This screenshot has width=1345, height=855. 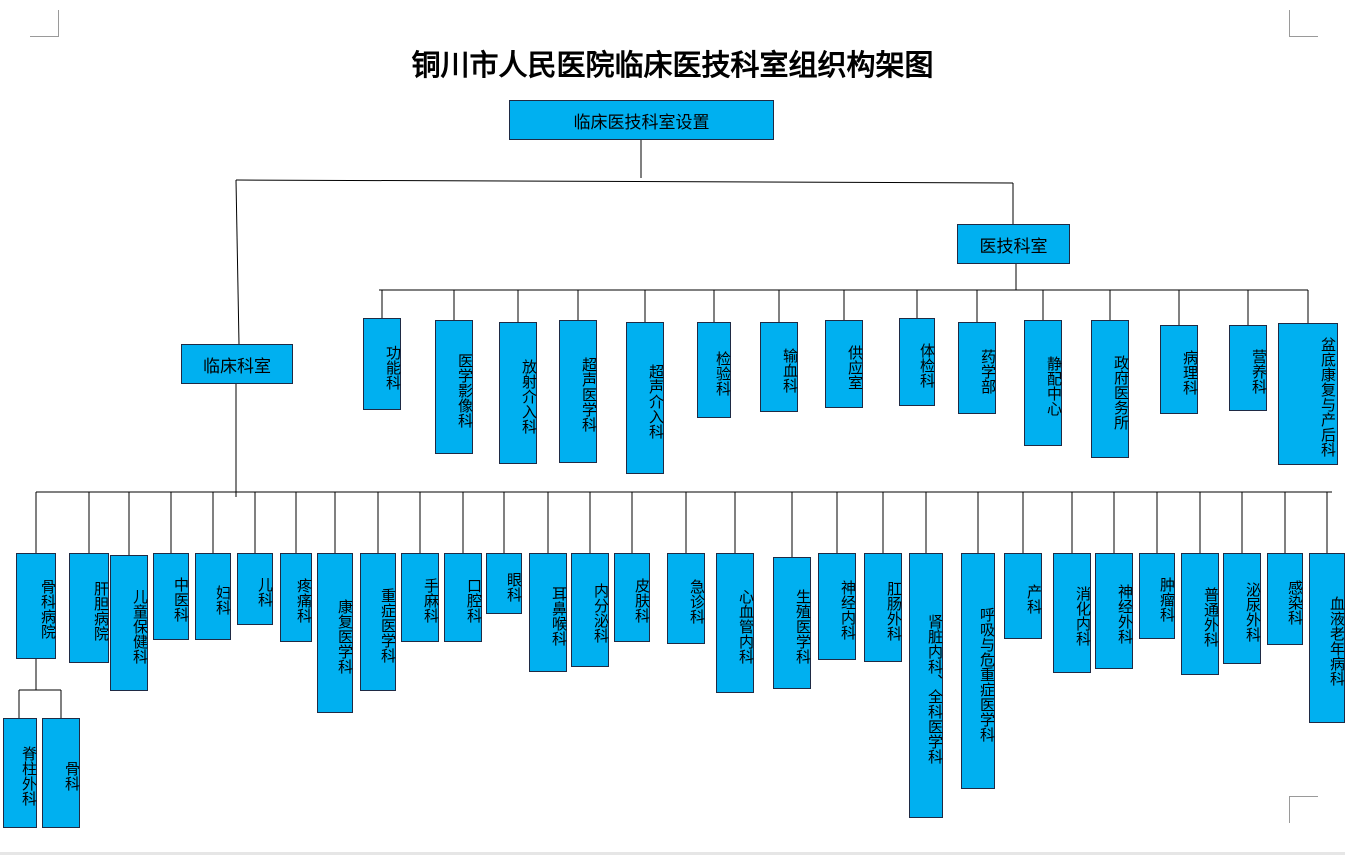 I want to click on clinical-dept-node: 肛肠外科, so click(x=883, y=607).